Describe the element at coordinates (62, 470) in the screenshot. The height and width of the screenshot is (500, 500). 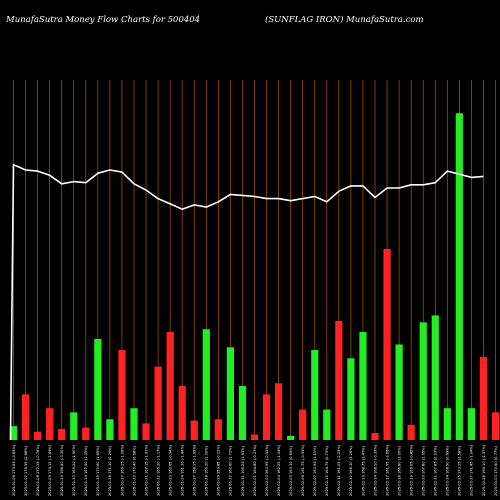
I see `x-tick-label: 2025-01-10 168.40 (-3.30%)` at that location.